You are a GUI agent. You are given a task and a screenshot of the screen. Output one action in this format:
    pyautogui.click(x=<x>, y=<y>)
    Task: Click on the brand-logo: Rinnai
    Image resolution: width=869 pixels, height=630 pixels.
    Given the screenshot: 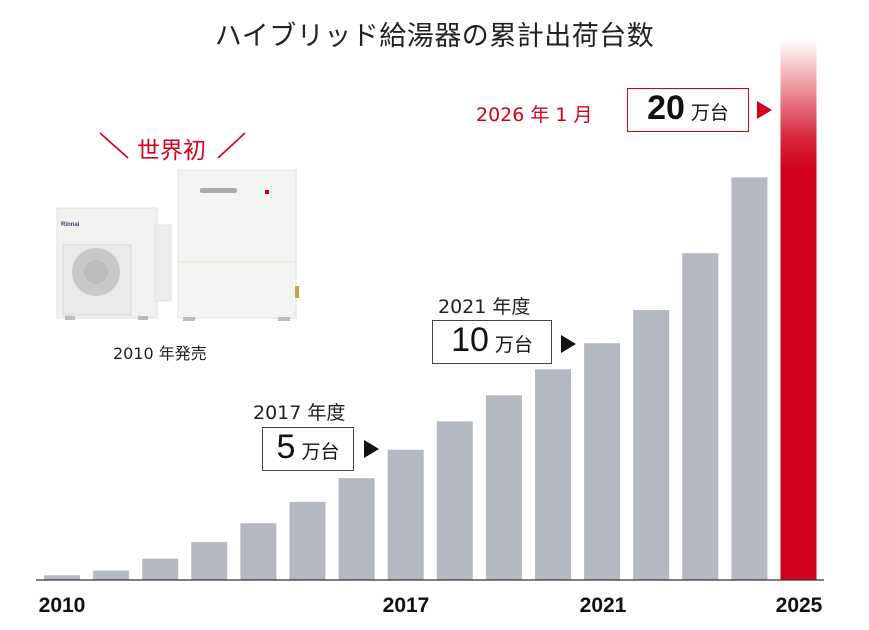 What is the action you would take?
    pyautogui.click(x=70, y=225)
    